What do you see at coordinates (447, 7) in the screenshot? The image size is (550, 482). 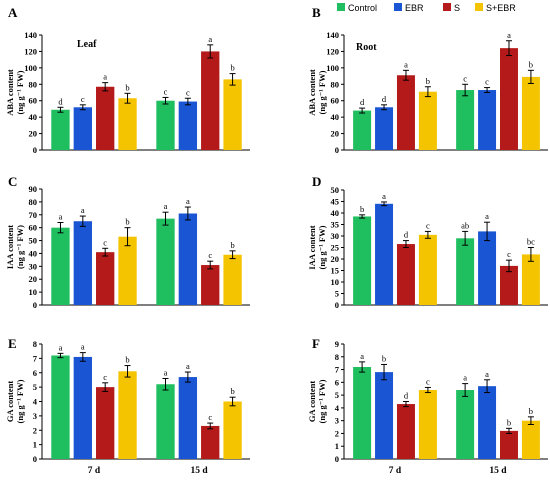 I see `legend-swatch-s` at bounding box center [447, 7].